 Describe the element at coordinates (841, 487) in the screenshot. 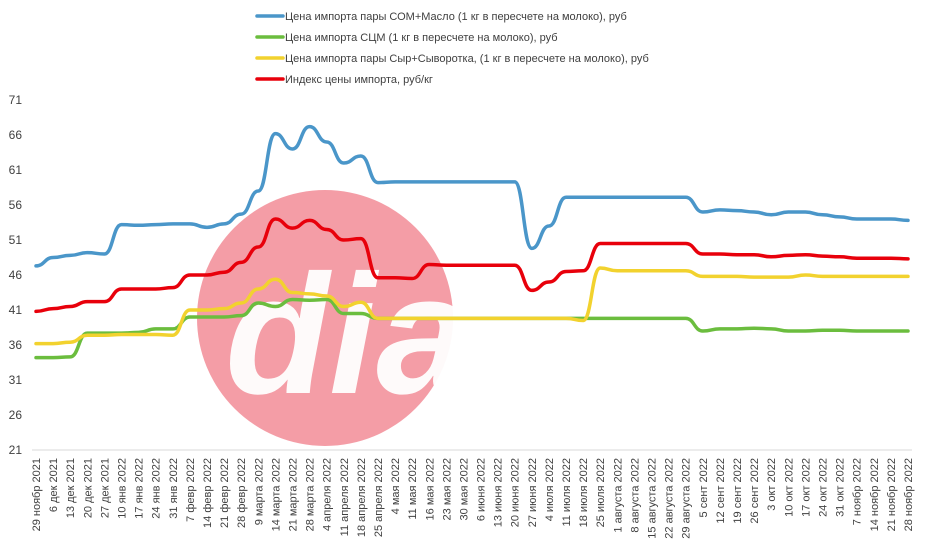

I see `x-tick-label: 31 окт 2022` at that location.